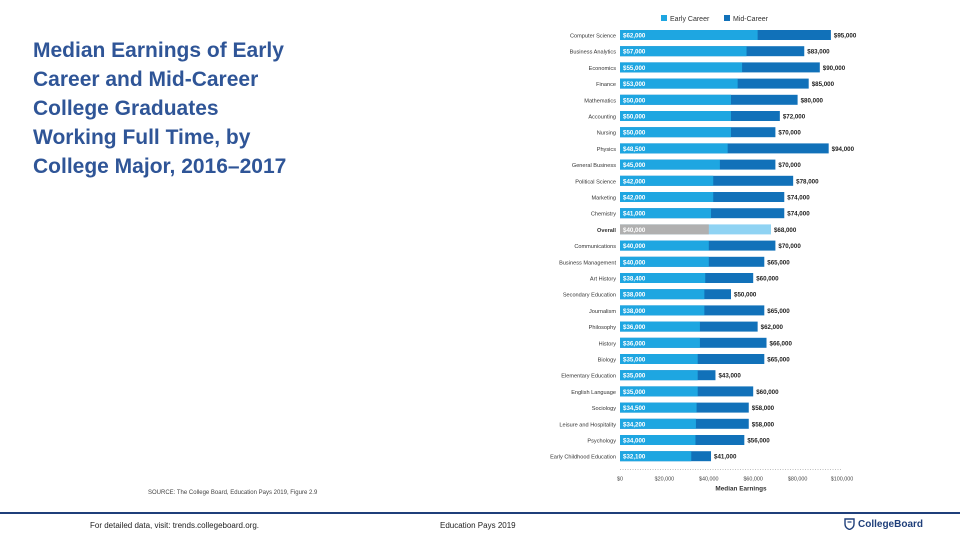 The image size is (960, 540). What do you see at coordinates (603, 215) in the screenshot?
I see `category-label: Chemistry` at bounding box center [603, 215].